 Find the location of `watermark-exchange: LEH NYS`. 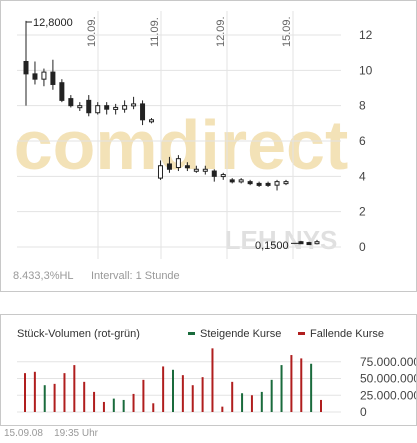

watermark-exchange: LEH NYS is located at coordinates (281, 240).